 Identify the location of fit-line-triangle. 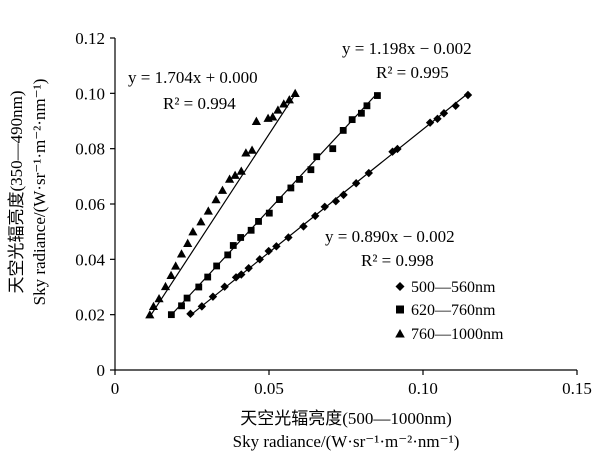
(222, 205).